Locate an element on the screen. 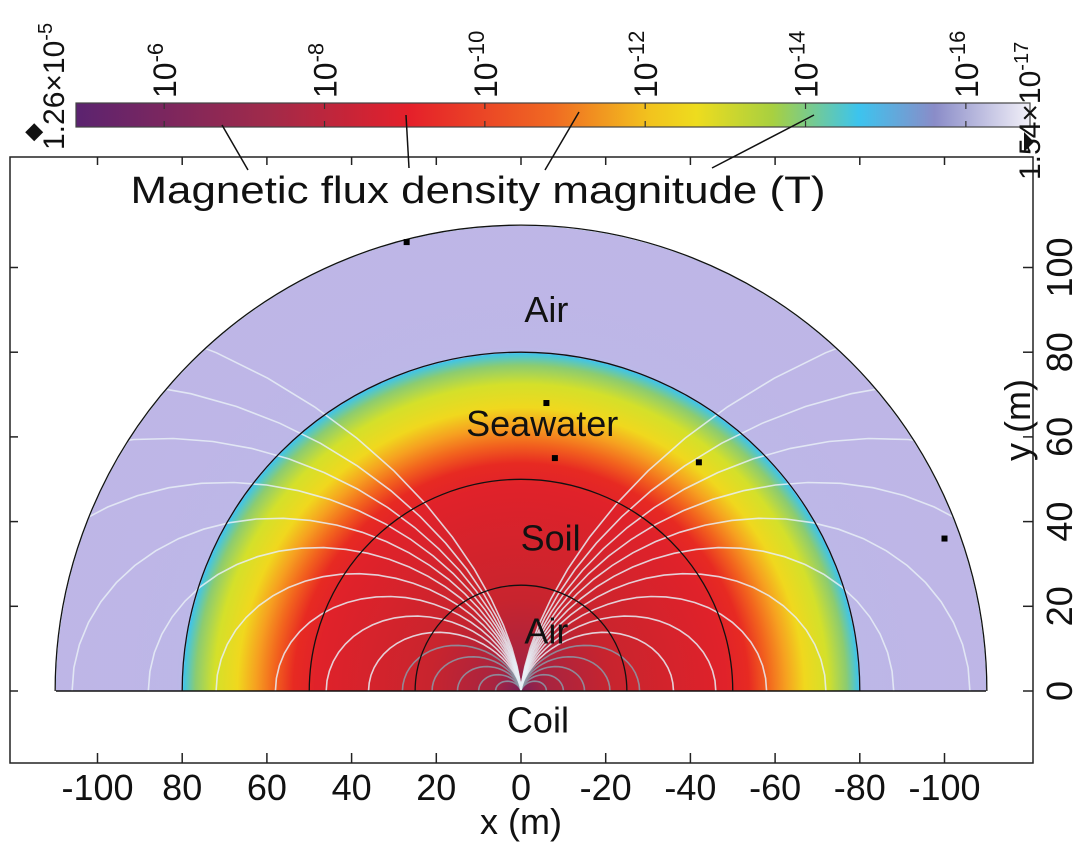  y-tick-label: 60 is located at coordinates (1059, 437).